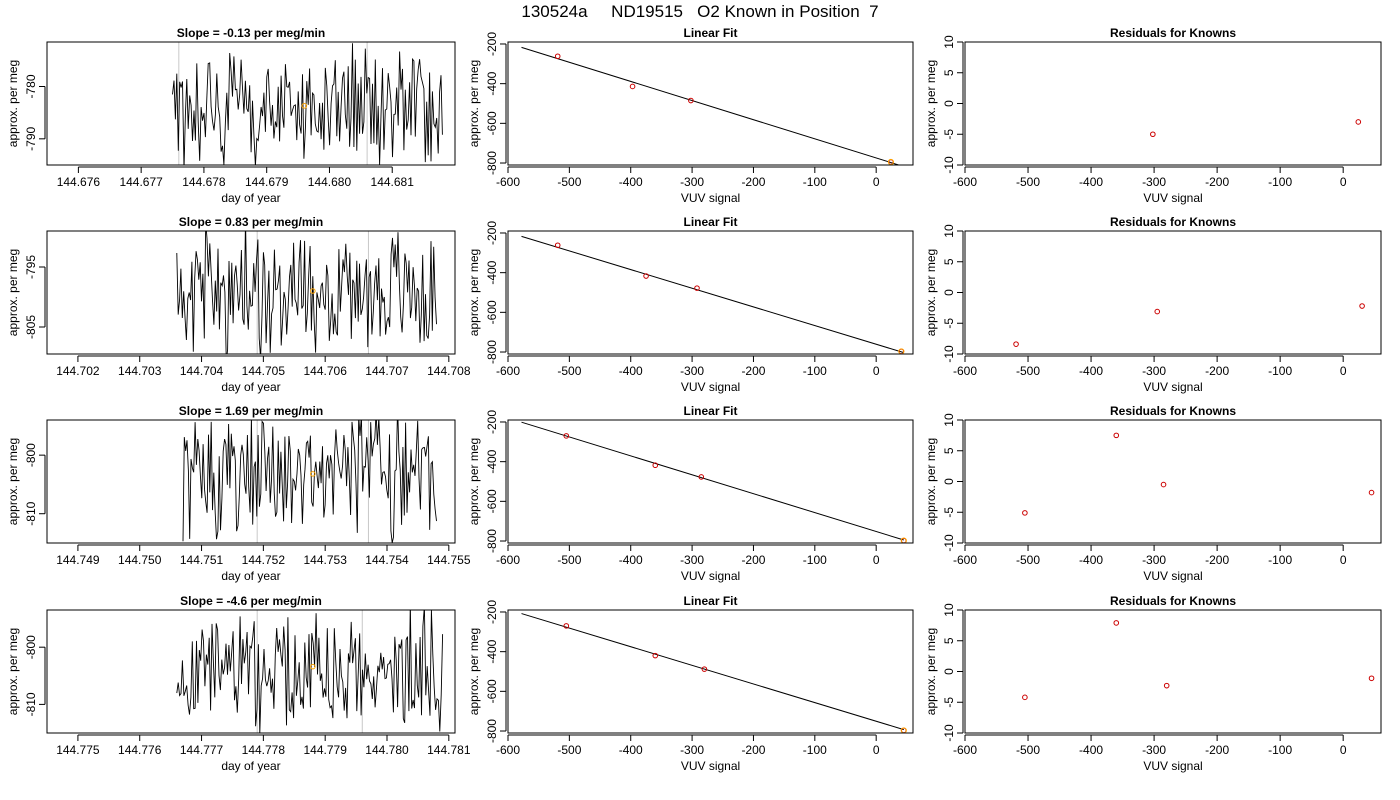  Describe the element at coordinates (35, 675) in the screenshot. I see `y-axis: -810 -800` at that location.